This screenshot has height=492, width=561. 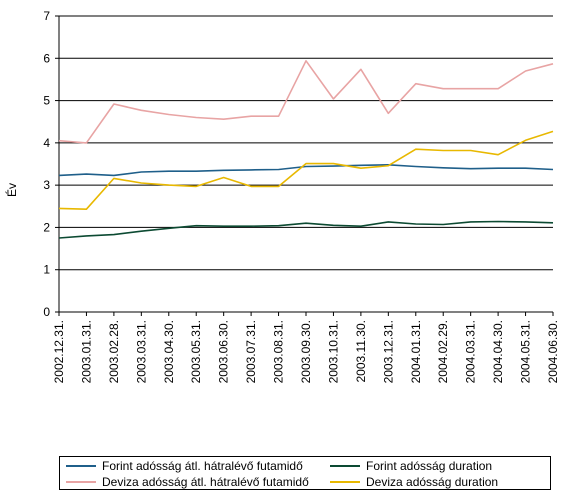 What do you see at coordinates (251, 351) in the screenshot?
I see `x-tick-label: 2003.07.31.` at bounding box center [251, 351].